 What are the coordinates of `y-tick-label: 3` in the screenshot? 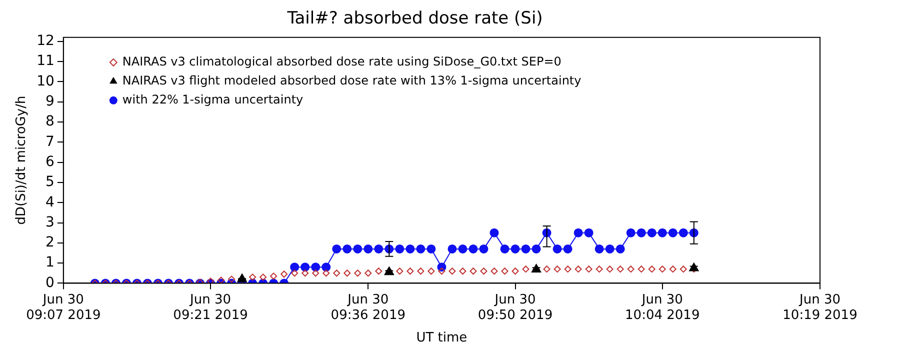 It's located at (49, 222).